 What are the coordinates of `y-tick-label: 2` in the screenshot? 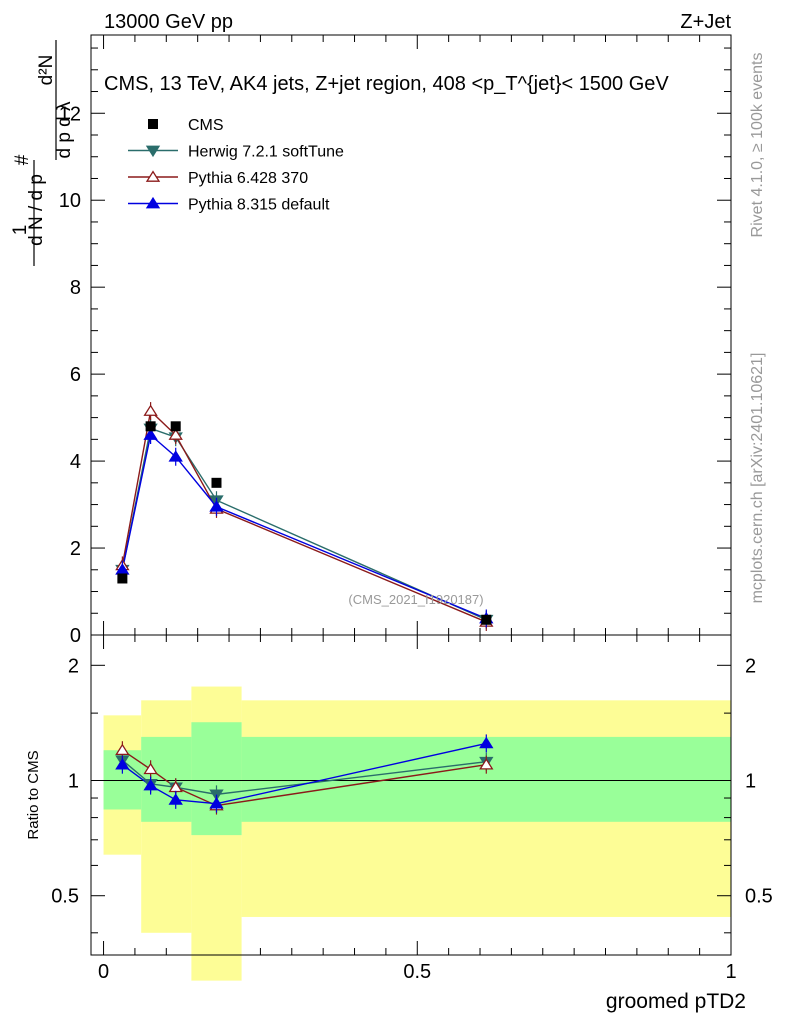 It's located at (75, 549).